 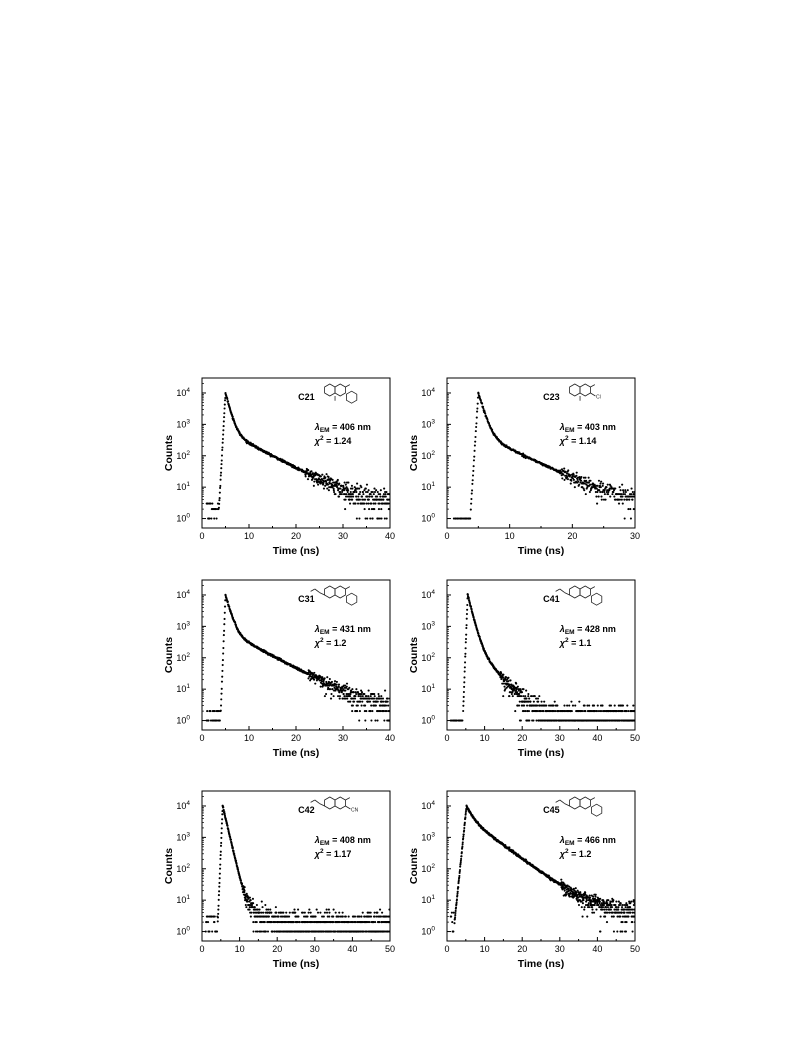 I want to click on y-axis-title: Counts, so click(x=169, y=453).